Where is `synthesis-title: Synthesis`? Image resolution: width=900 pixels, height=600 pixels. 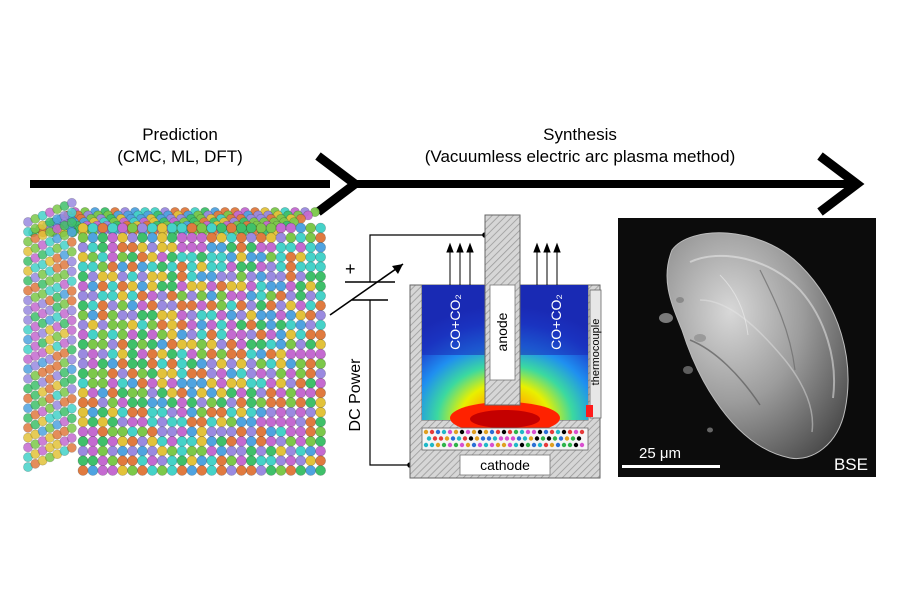
synthesis-title: Synthesis is located at coordinates (580, 134).